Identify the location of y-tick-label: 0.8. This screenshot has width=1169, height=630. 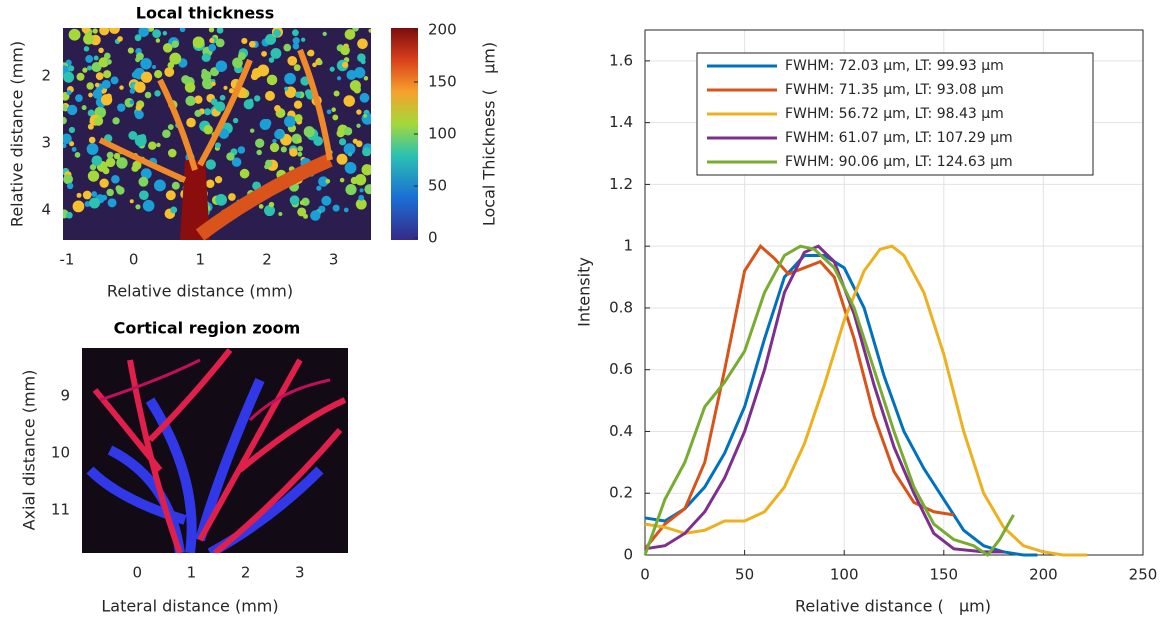
(621, 307).